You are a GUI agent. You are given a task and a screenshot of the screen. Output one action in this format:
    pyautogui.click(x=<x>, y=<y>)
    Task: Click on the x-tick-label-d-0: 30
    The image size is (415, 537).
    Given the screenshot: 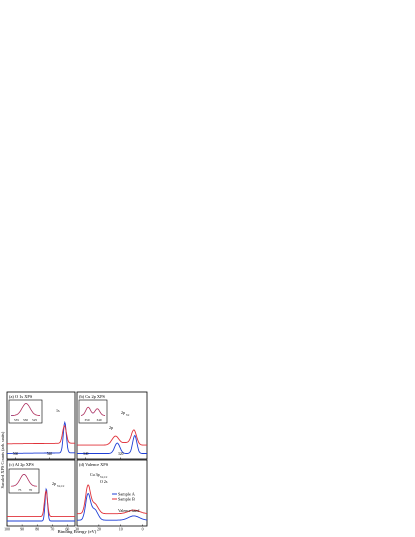 What is the action you would take?
    pyautogui.click(x=77, y=530)
    